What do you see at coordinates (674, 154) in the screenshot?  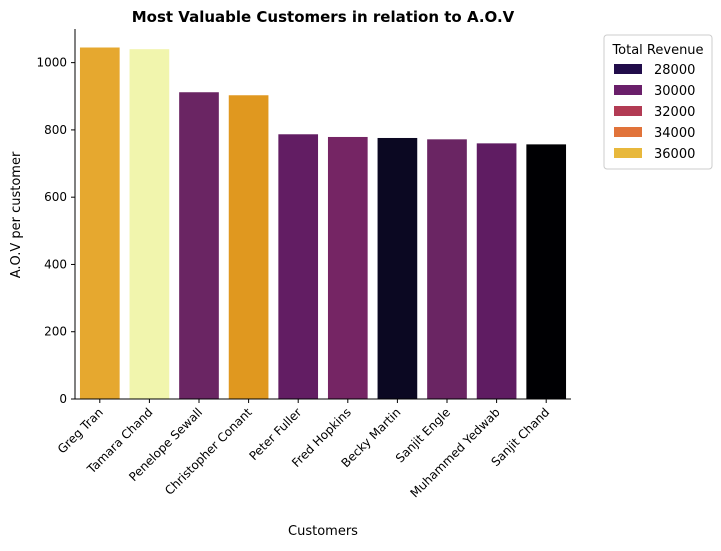 I see `legend-entry-label: 36000` at bounding box center [674, 154].